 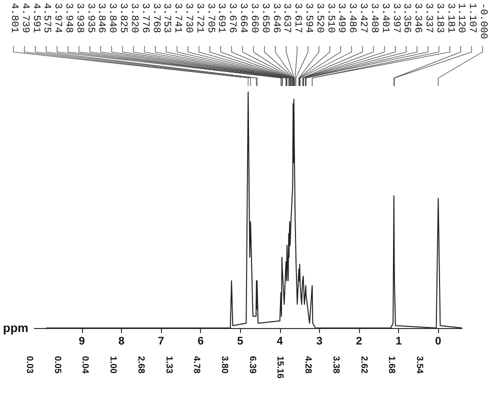 What do you see at coordinates (85, 365) in the screenshot?
I see `text: 0.04` at bounding box center [85, 365].